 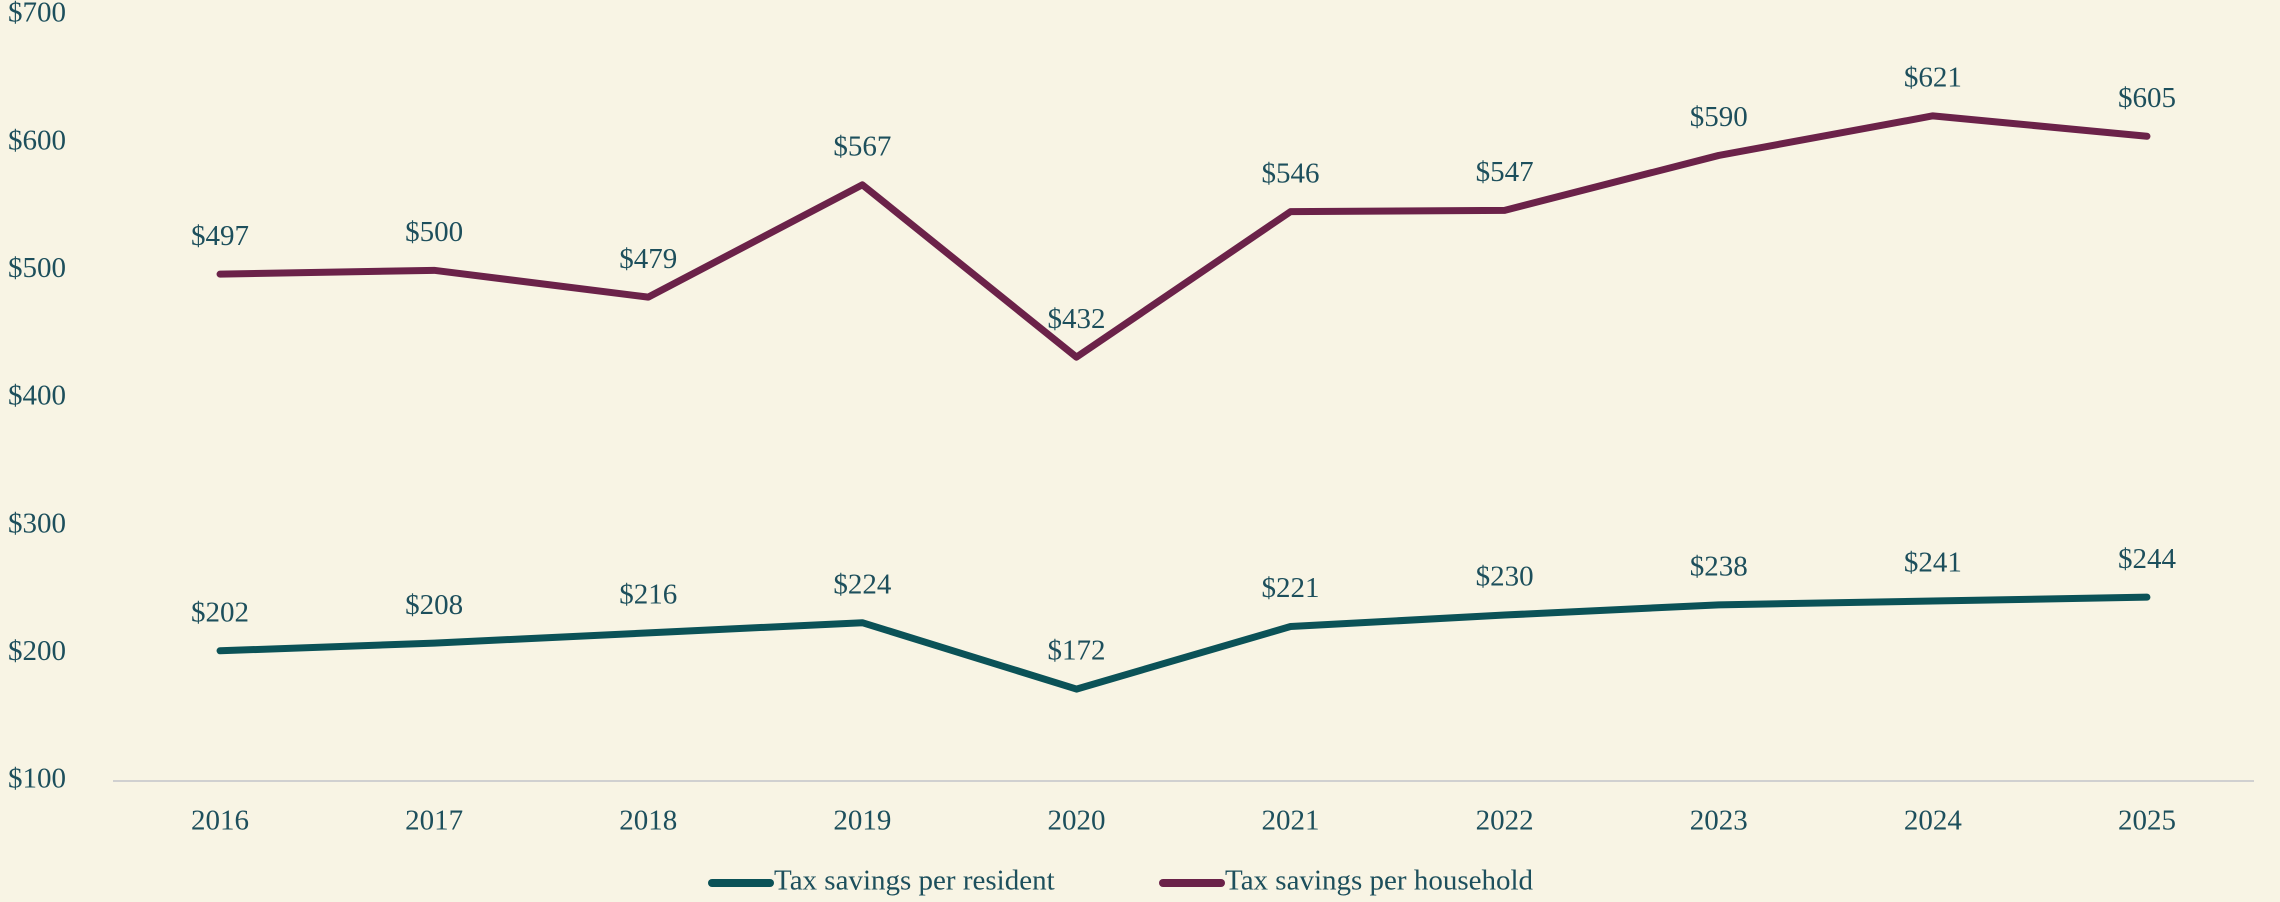 I want to click on data-label: $238, so click(x=1719, y=566).